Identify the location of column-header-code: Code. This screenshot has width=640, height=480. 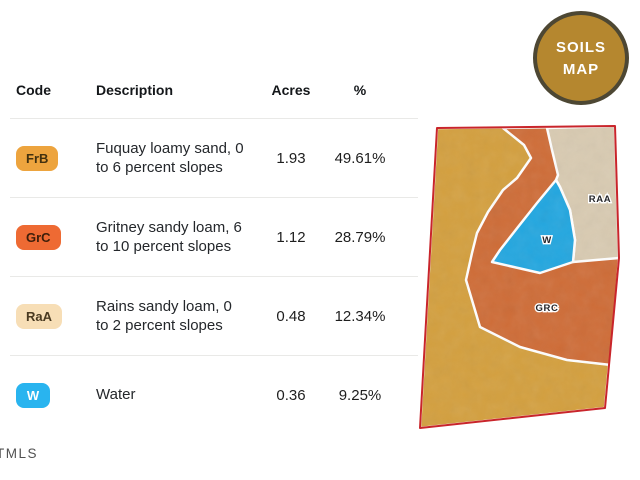
(33, 90).